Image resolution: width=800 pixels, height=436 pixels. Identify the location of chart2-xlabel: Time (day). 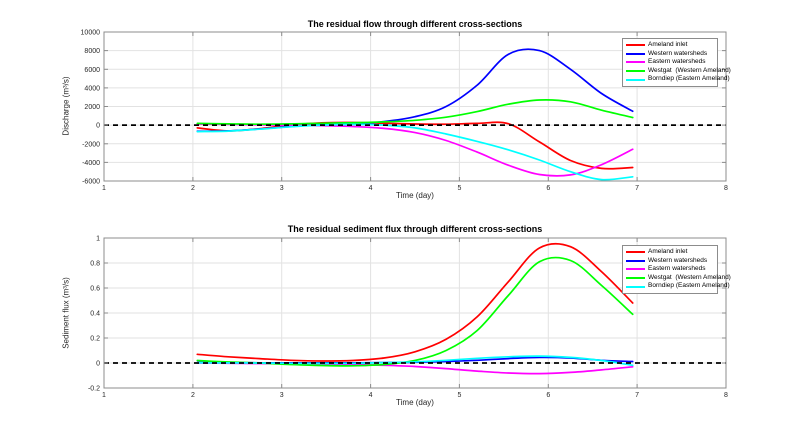
(415, 402).